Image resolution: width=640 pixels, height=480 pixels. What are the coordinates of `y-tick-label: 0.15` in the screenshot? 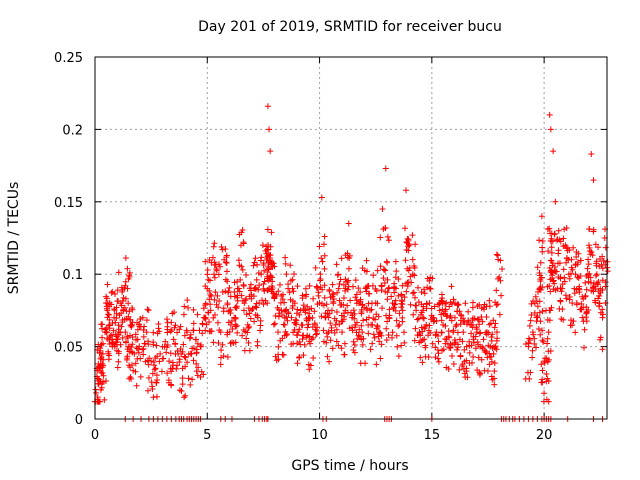 It's located at (68, 203).